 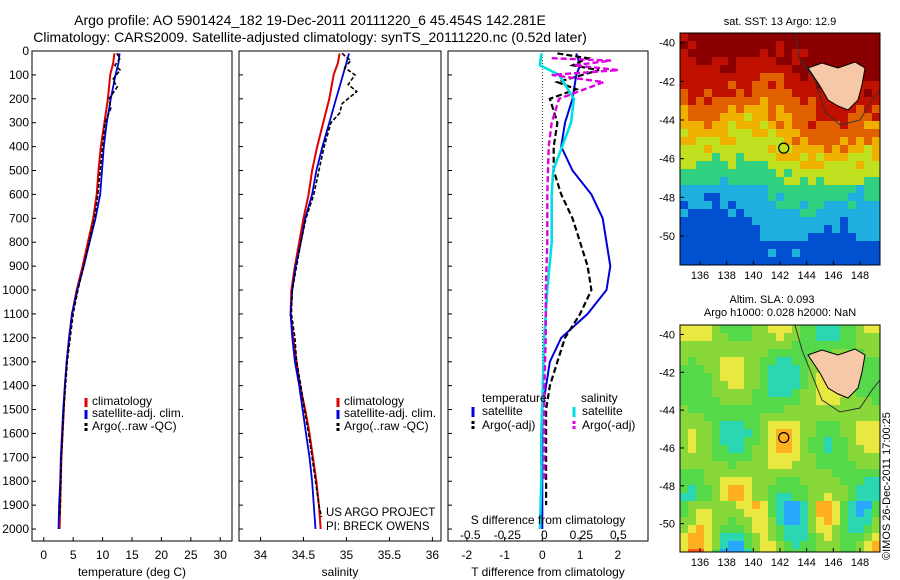 What do you see at coordinates (667, 160) in the screenshot?
I see `map-y-tick-label: -46` at bounding box center [667, 160].